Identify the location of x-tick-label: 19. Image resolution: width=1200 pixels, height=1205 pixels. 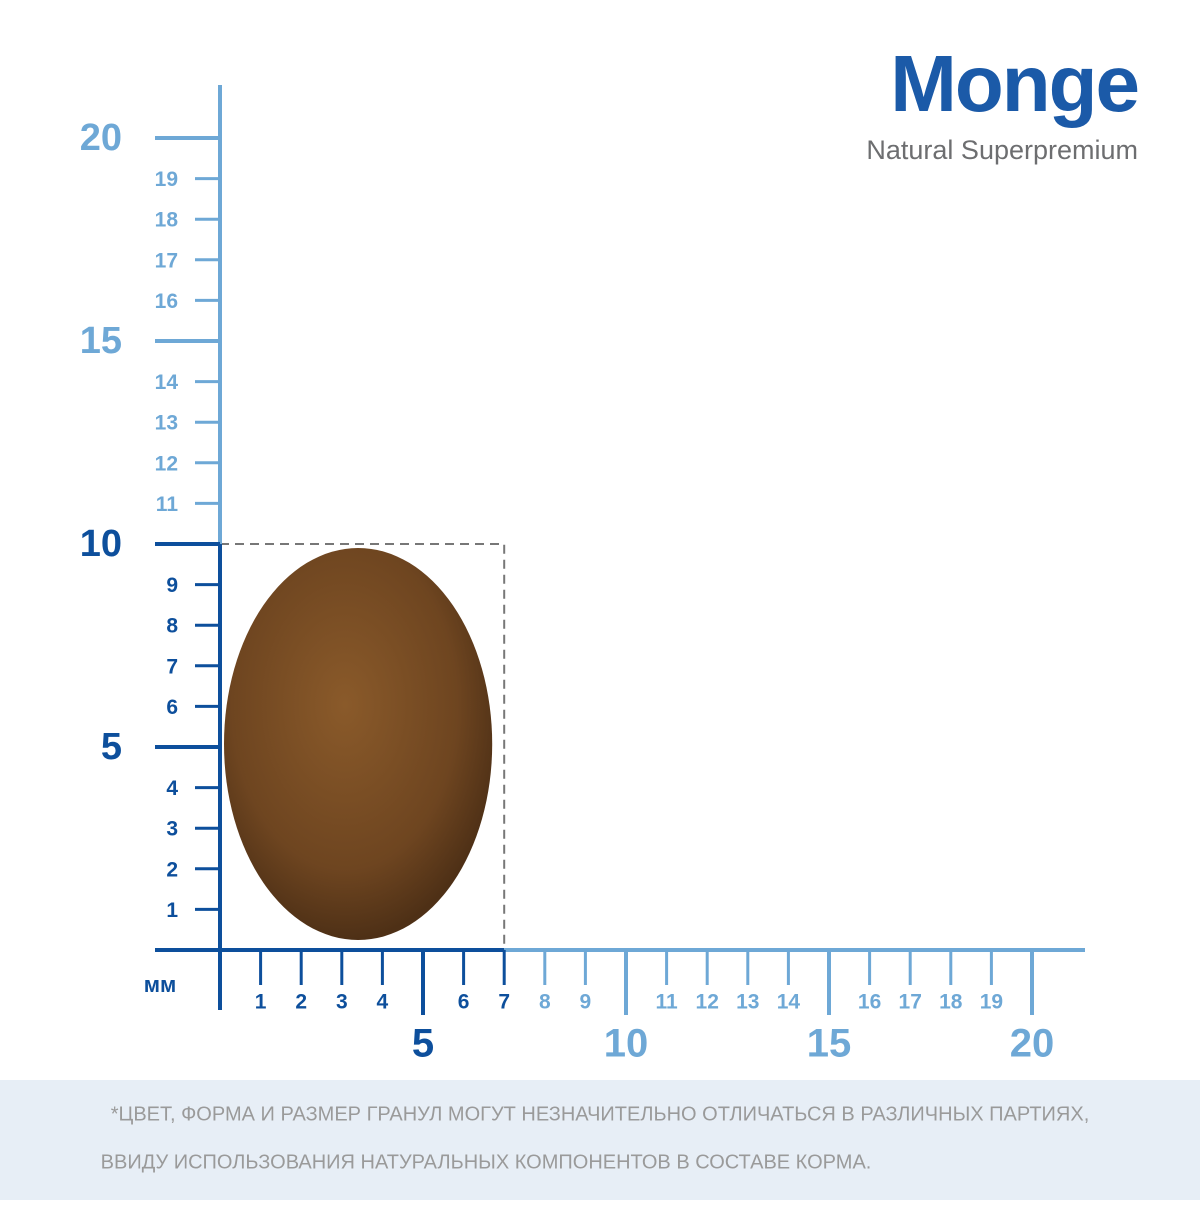
(991, 1002).